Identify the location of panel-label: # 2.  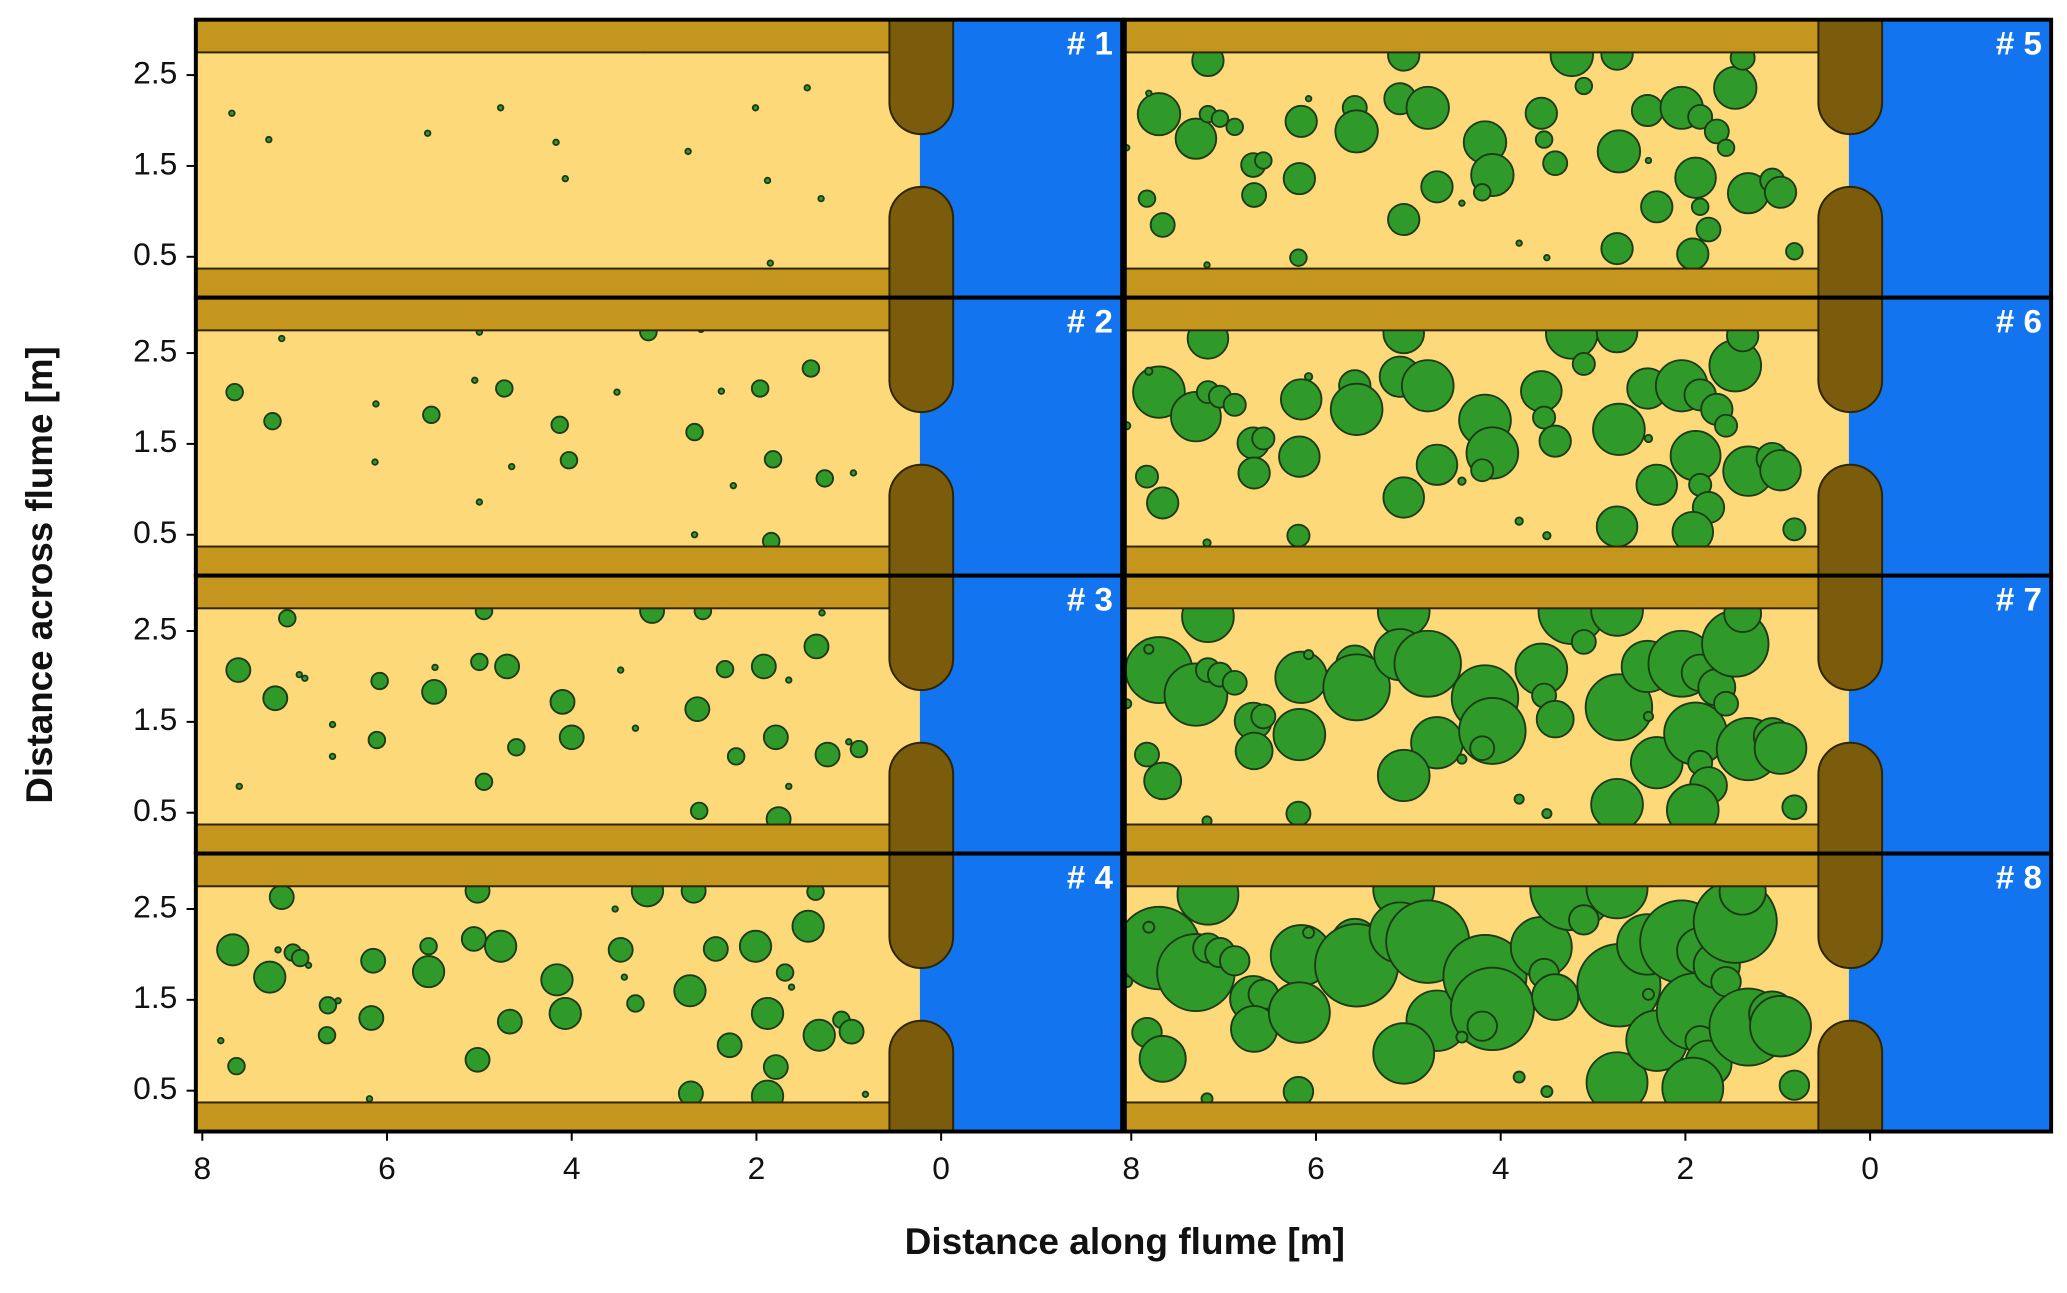
(1090, 321).